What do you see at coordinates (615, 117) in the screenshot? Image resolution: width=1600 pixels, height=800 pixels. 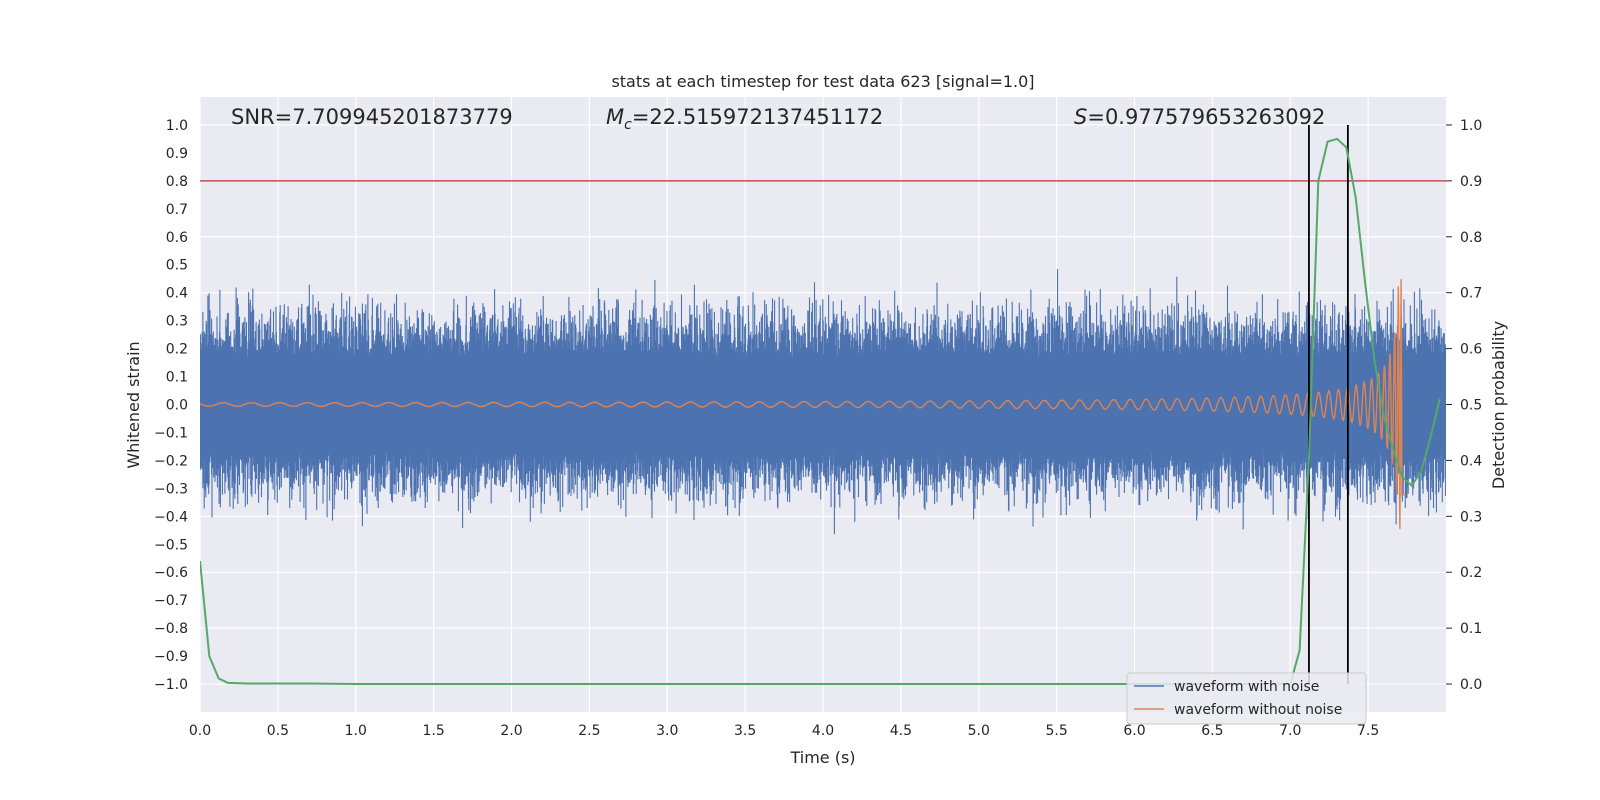 I see `chirp-mass-symbol: M` at bounding box center [615, 117].